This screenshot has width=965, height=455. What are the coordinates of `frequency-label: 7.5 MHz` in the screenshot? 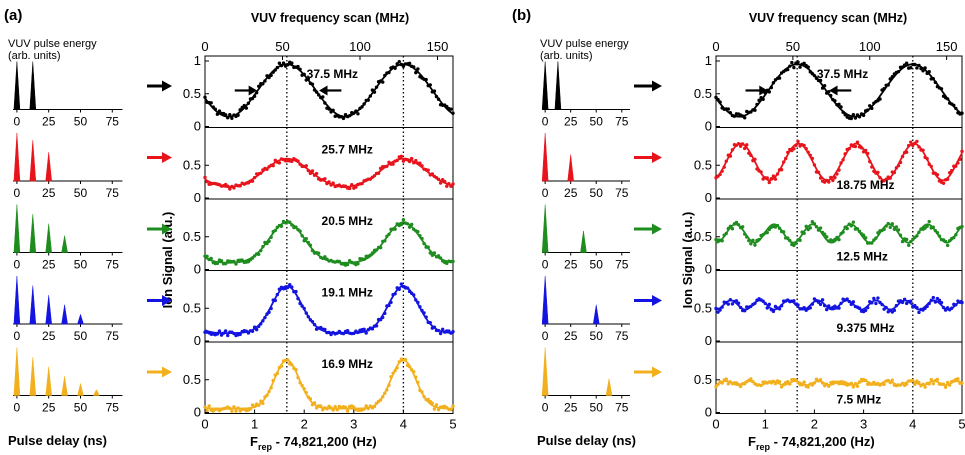 It's located at (859, 400).